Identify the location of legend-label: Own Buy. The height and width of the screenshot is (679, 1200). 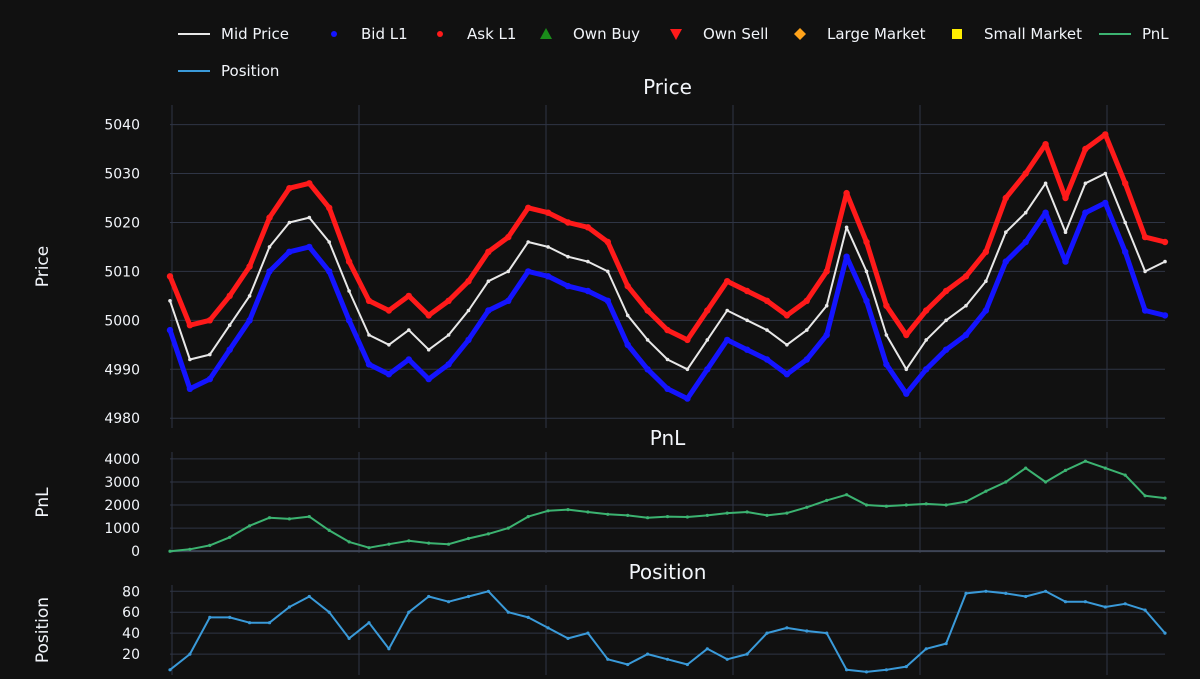
(606, 34).